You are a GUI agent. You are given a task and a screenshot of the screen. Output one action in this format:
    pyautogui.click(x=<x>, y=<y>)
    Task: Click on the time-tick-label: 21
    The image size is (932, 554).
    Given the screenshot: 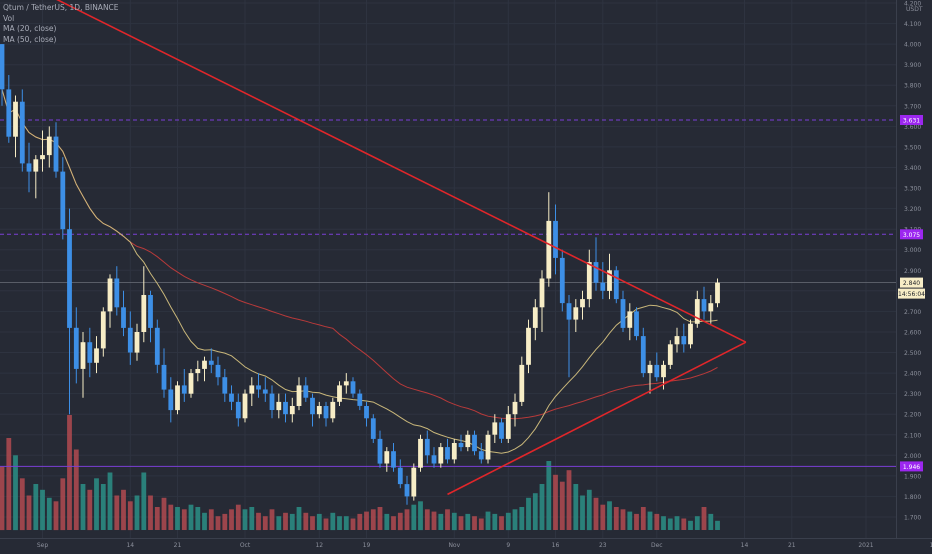 What is the action you would take?
    pyautogui.click(x=178, y=545)
    